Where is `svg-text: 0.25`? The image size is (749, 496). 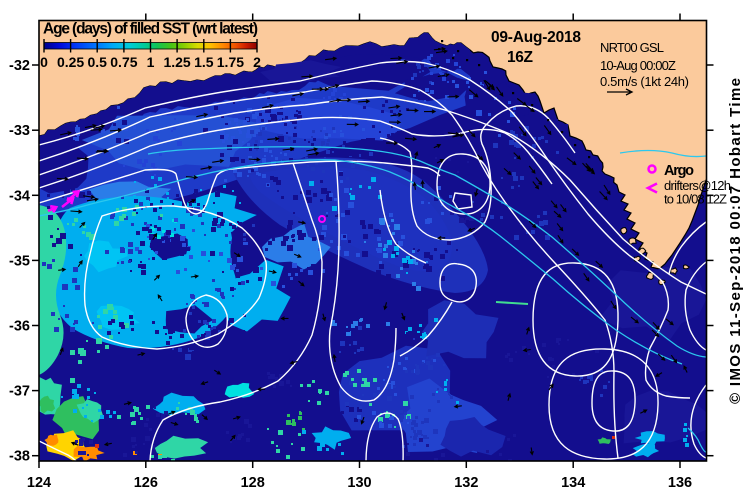
svg-text: 0.25 is located at coordinates (70, 62).